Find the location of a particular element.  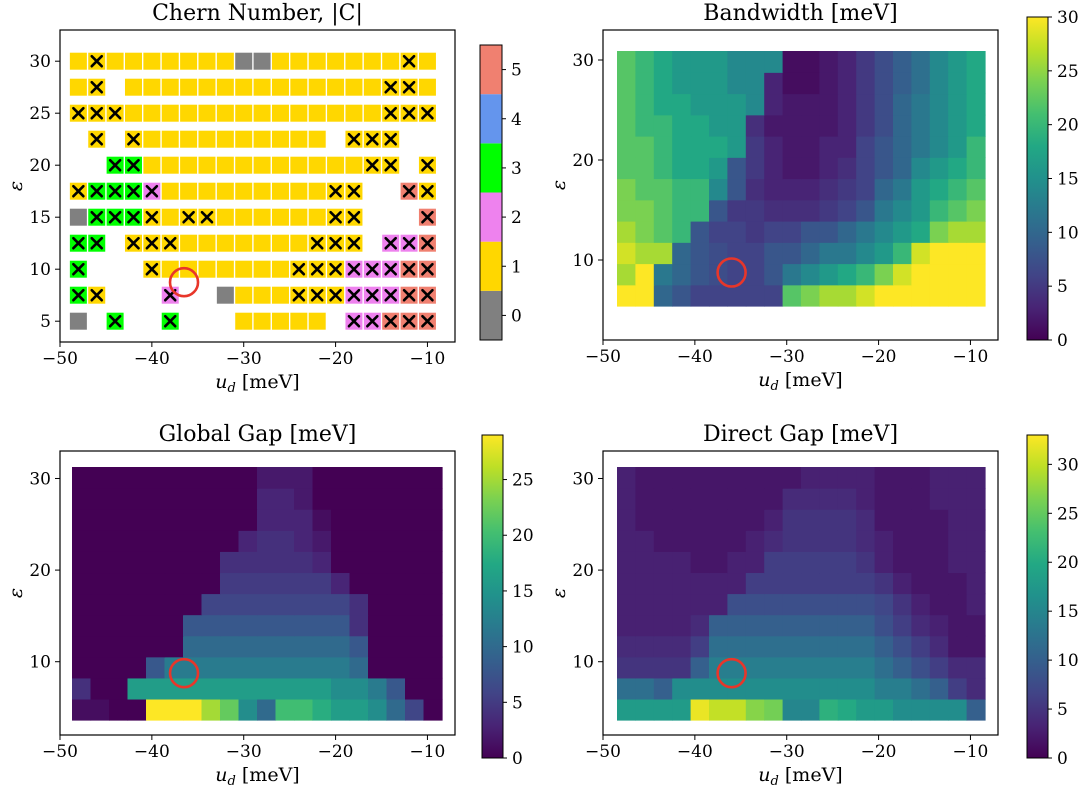

colorbar-tick-label: 15 is located at coordinates (523, 592).